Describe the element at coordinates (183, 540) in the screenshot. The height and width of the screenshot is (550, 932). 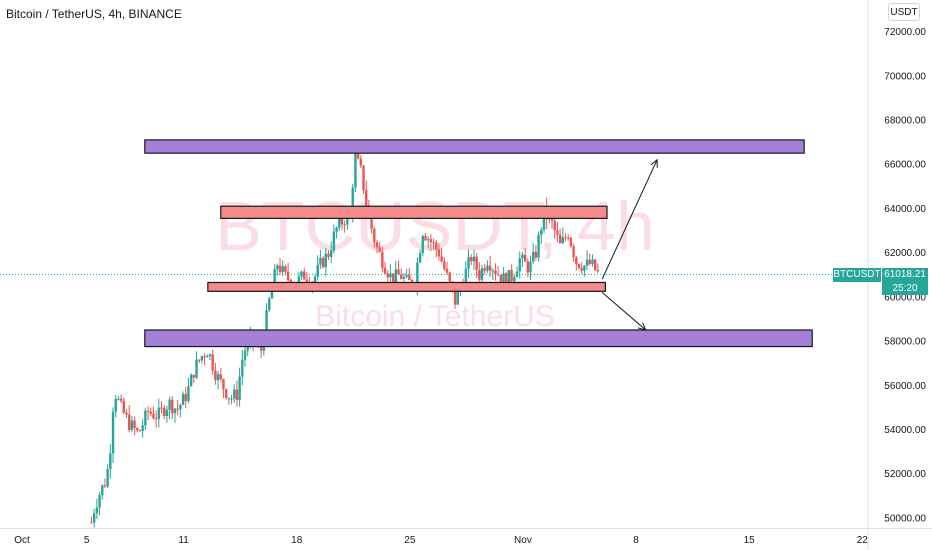
I see `x-tick-label: 11` at that location.